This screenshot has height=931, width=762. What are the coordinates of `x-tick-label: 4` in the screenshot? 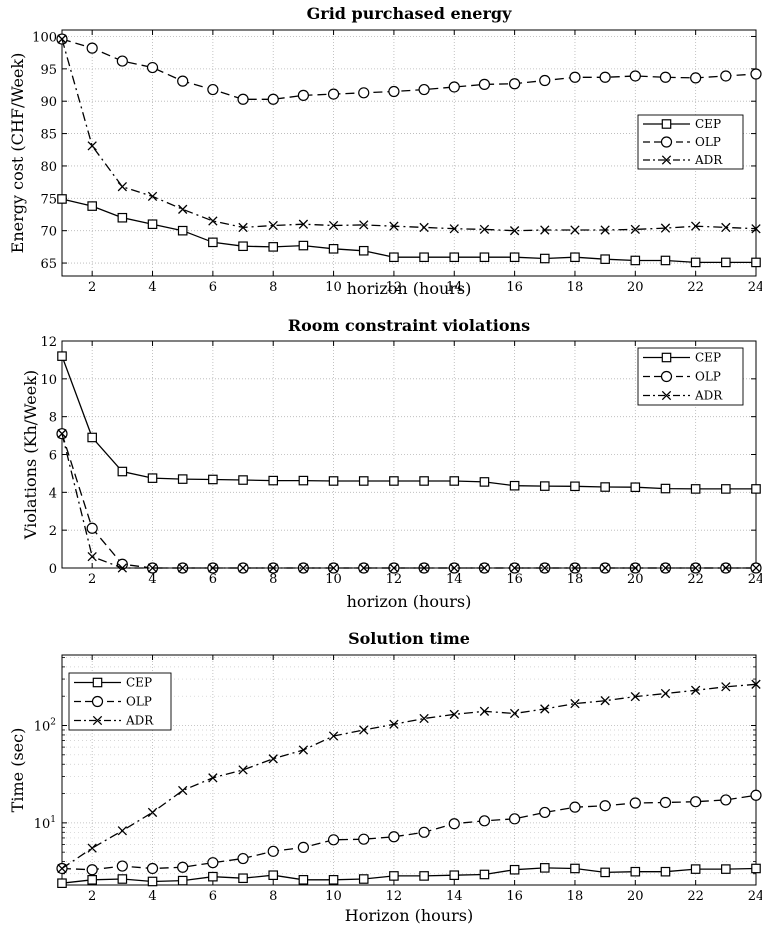 It's located at (152, 896).